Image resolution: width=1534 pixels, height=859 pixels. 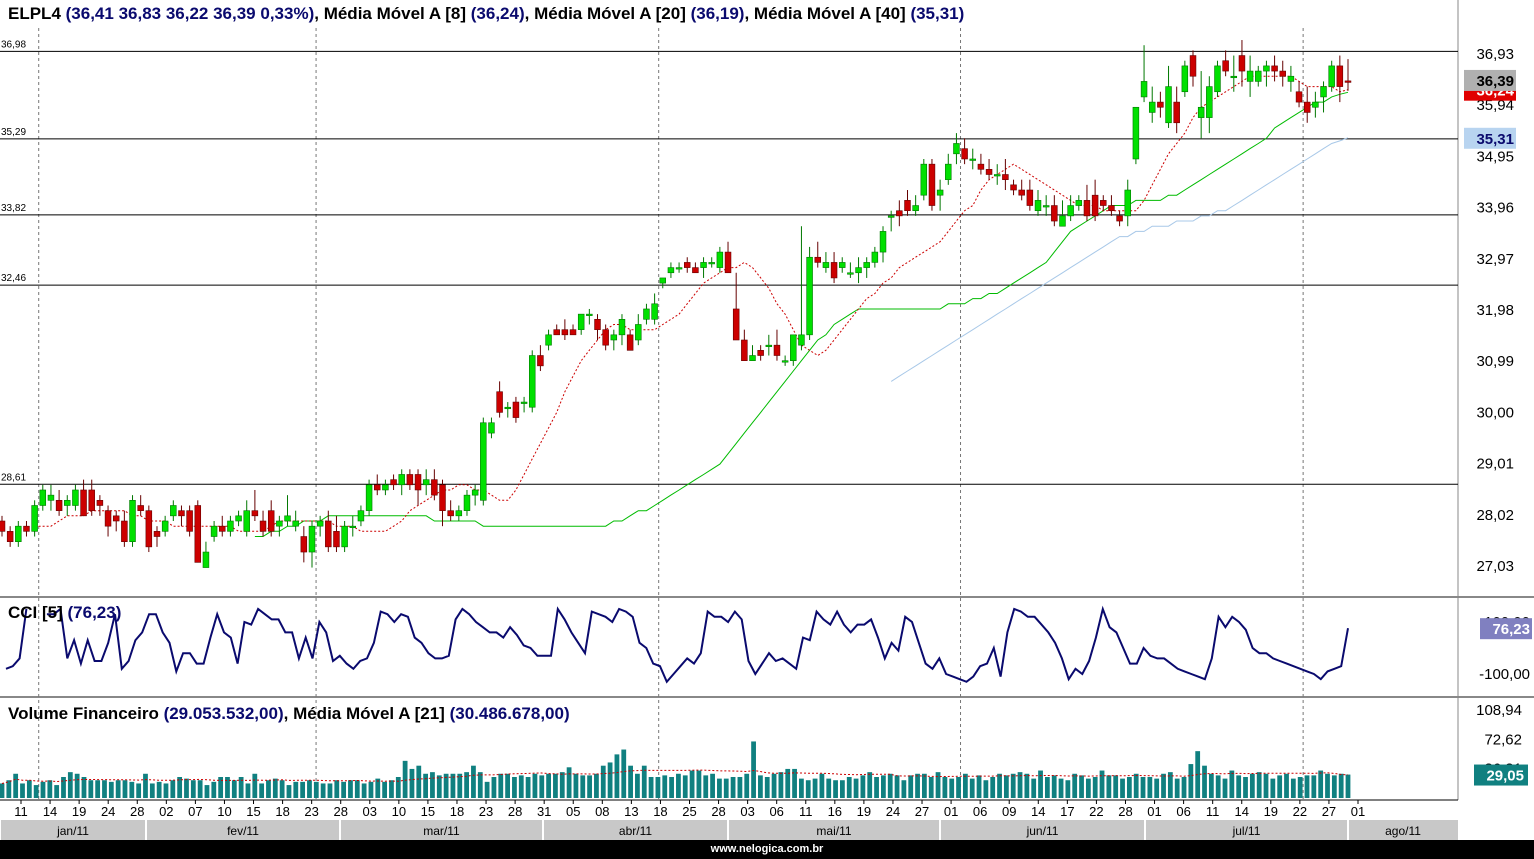 What do you see at coordinates (1490, 138) in the screenshot?
I see `ma40-last-marker-box` at bounding box center [1490, 138].